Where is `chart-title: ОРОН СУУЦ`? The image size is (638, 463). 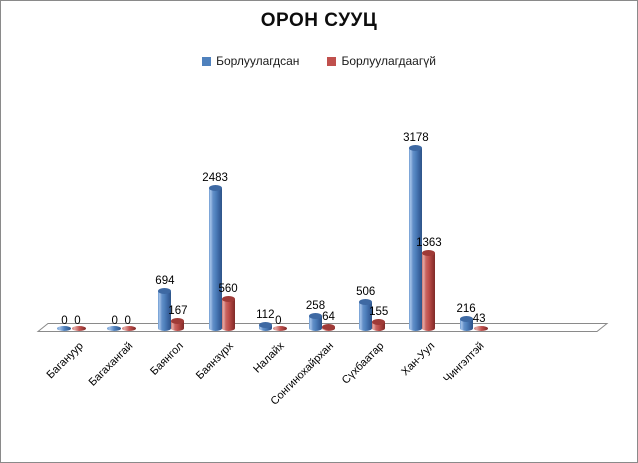
chart-title: ОРОН СУУЦ is located at coordinates (319, 20).